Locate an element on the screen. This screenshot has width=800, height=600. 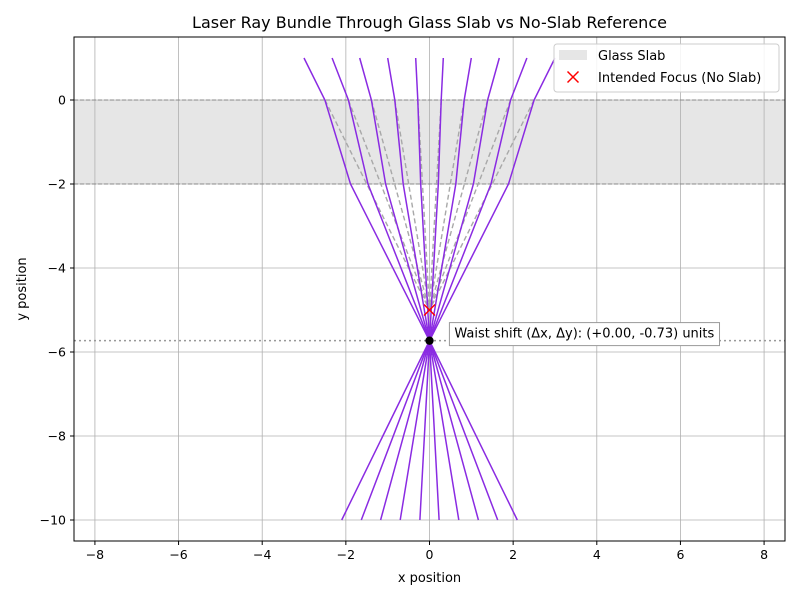
legend: Glass Slab Intended Focus (No Slab) is located at coordinates (666, 68).